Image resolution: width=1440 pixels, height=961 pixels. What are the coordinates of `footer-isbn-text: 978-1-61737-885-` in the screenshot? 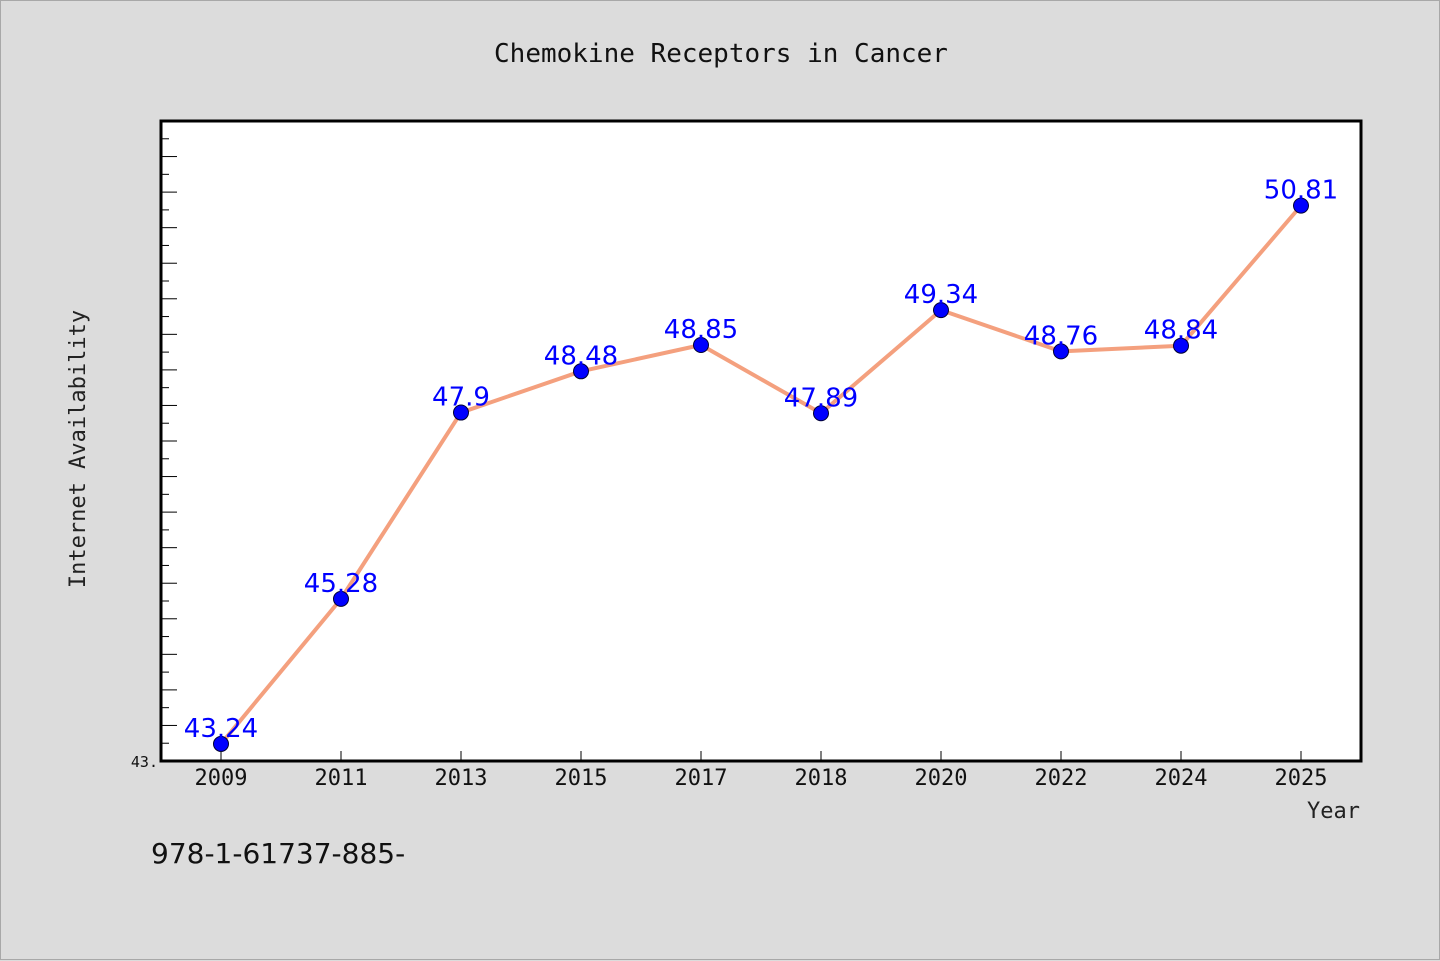 It's located at (278, 853).